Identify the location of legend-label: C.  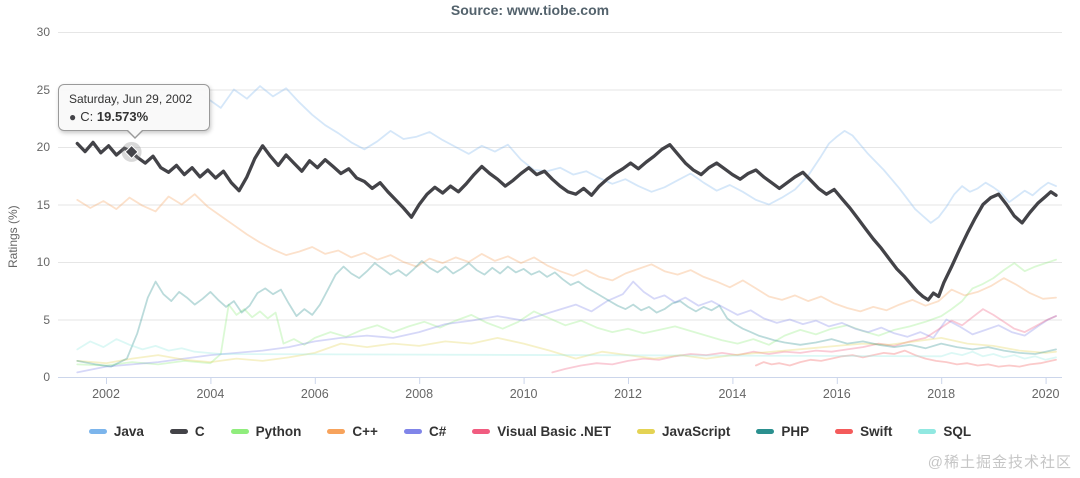
(199, 431).